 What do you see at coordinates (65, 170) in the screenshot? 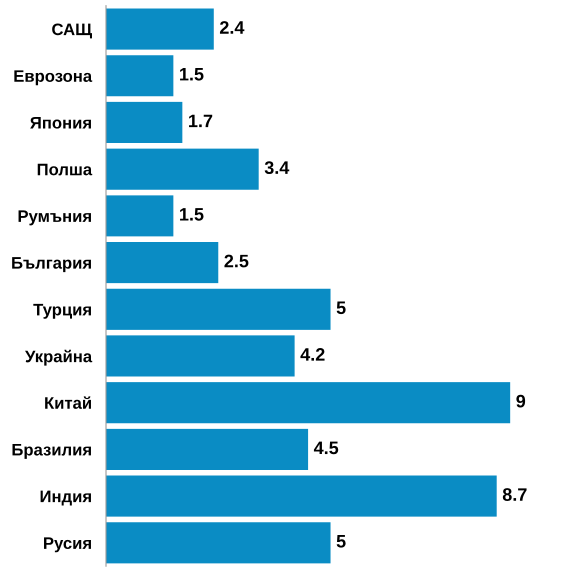
I see `y-tick-label: Полша` at bounding box center [65, 170].